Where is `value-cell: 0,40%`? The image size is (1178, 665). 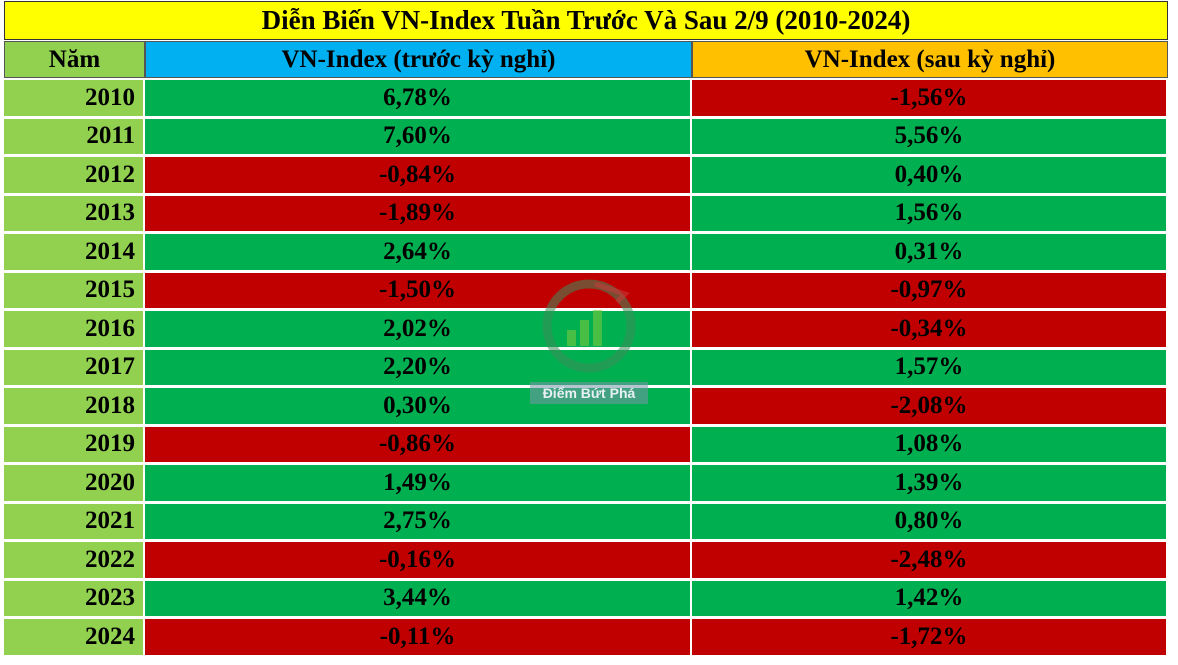 value-cell: 0,40% is located at coordinates (929, 175).